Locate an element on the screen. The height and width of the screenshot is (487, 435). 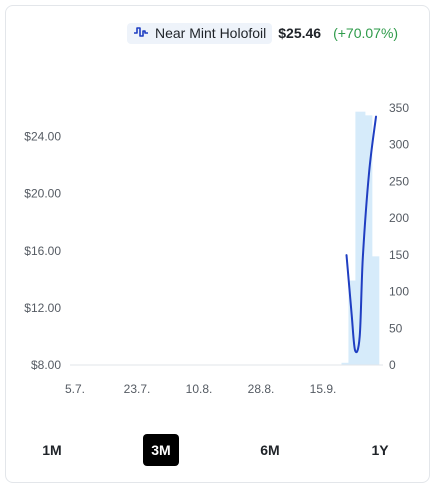
price-pulse-icon is located at coordinates (141, 33).